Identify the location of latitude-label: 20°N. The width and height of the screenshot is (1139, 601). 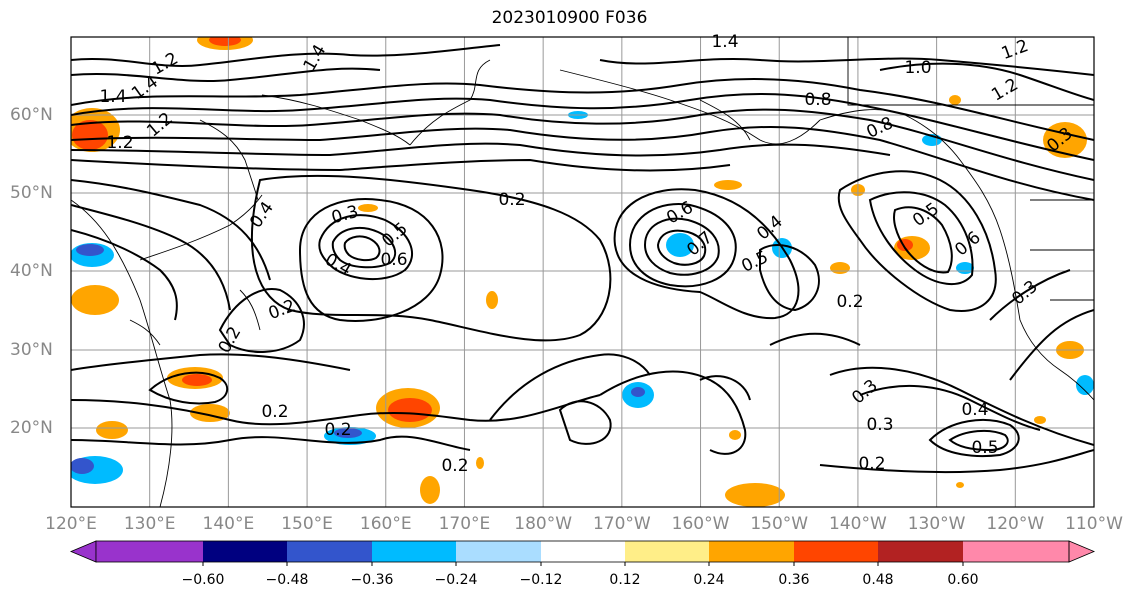
(31, 428).